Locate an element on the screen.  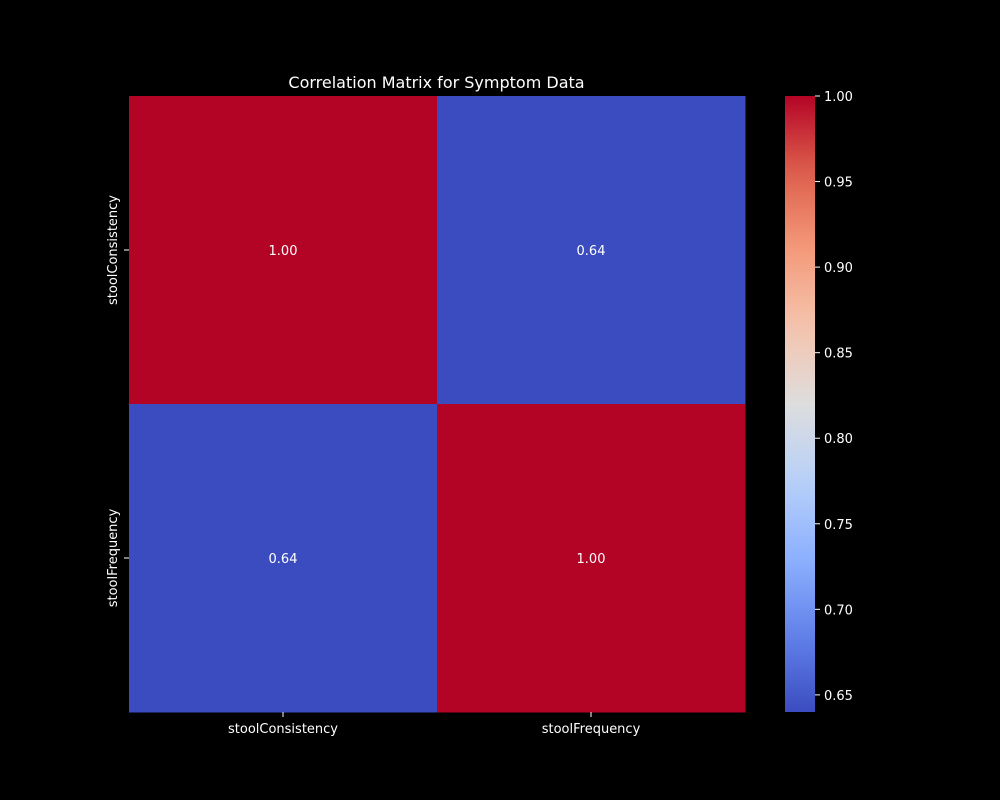
y-tick-label: stoolFrequency is located at coordinates (113, 557).